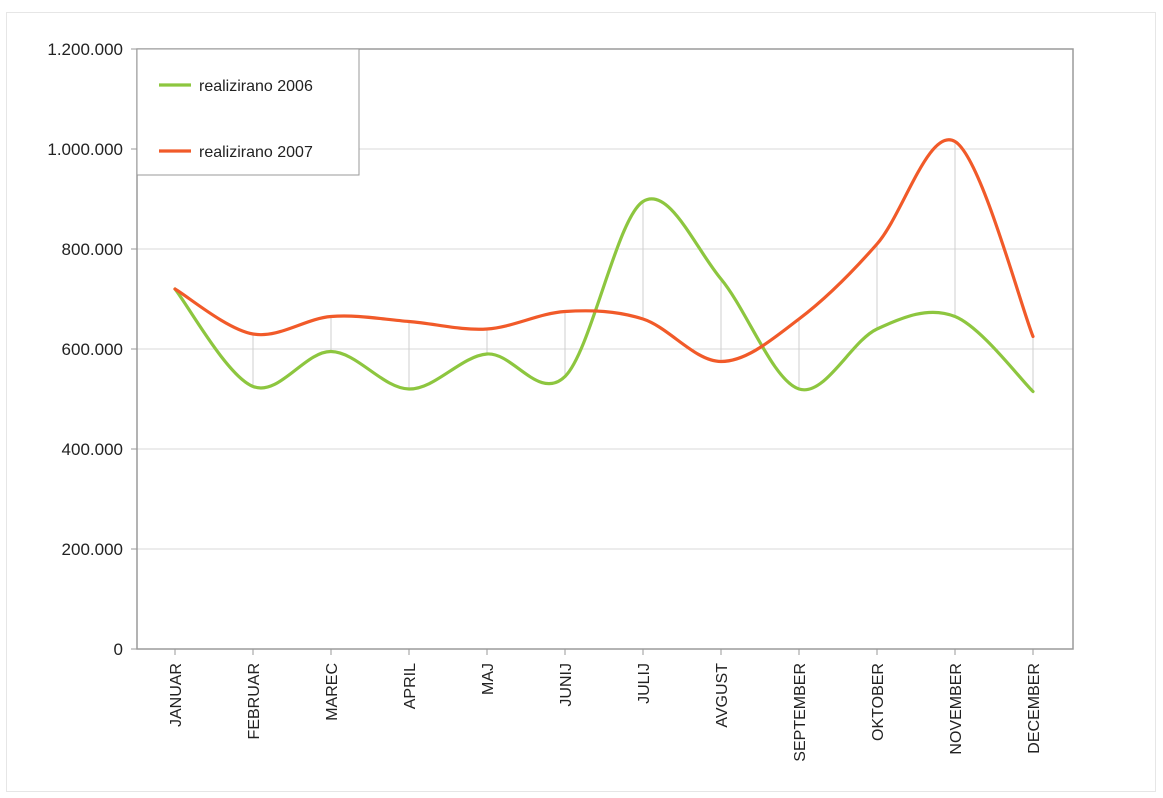  Describe the element at coordinates (85, 149) in the screenshot. I see `y-tick-label: 1.000.000` at that location.